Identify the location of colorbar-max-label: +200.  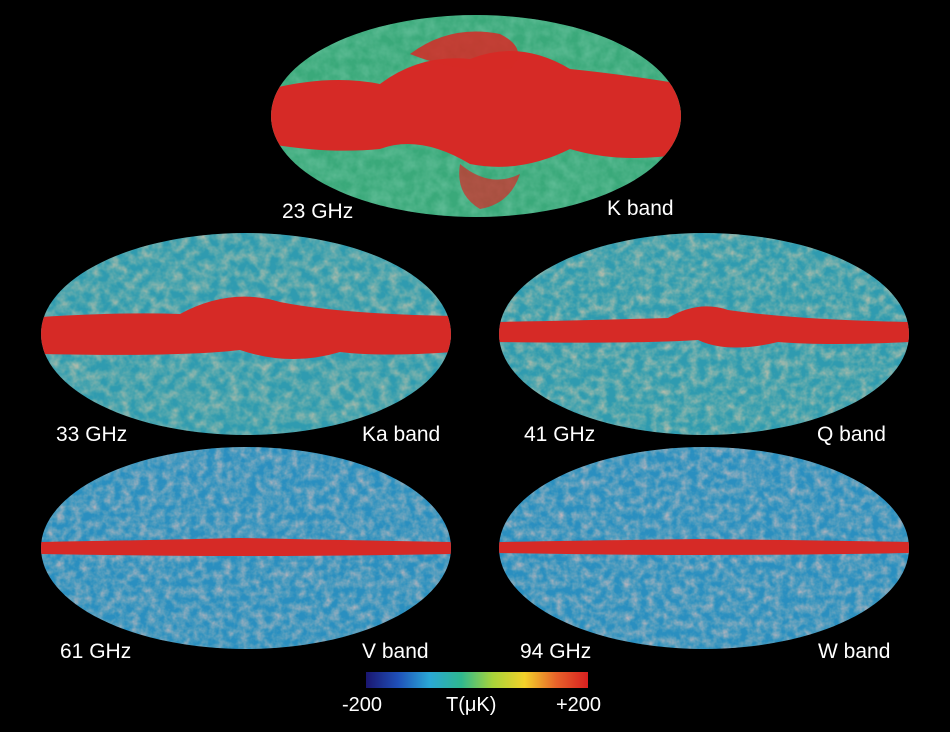
(579, 705).